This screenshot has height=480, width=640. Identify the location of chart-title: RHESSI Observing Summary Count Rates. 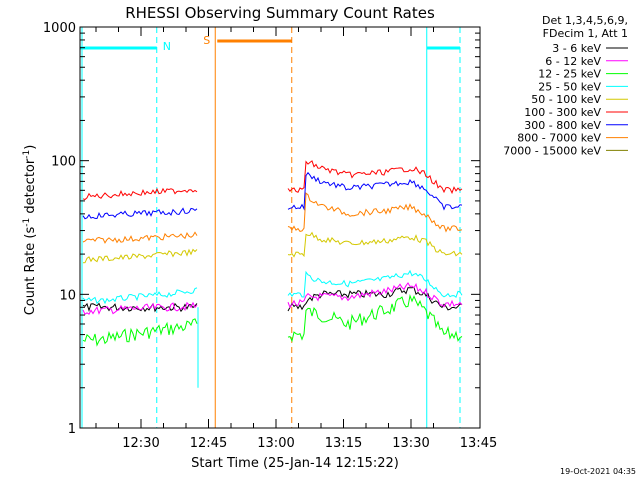
(280, 13).